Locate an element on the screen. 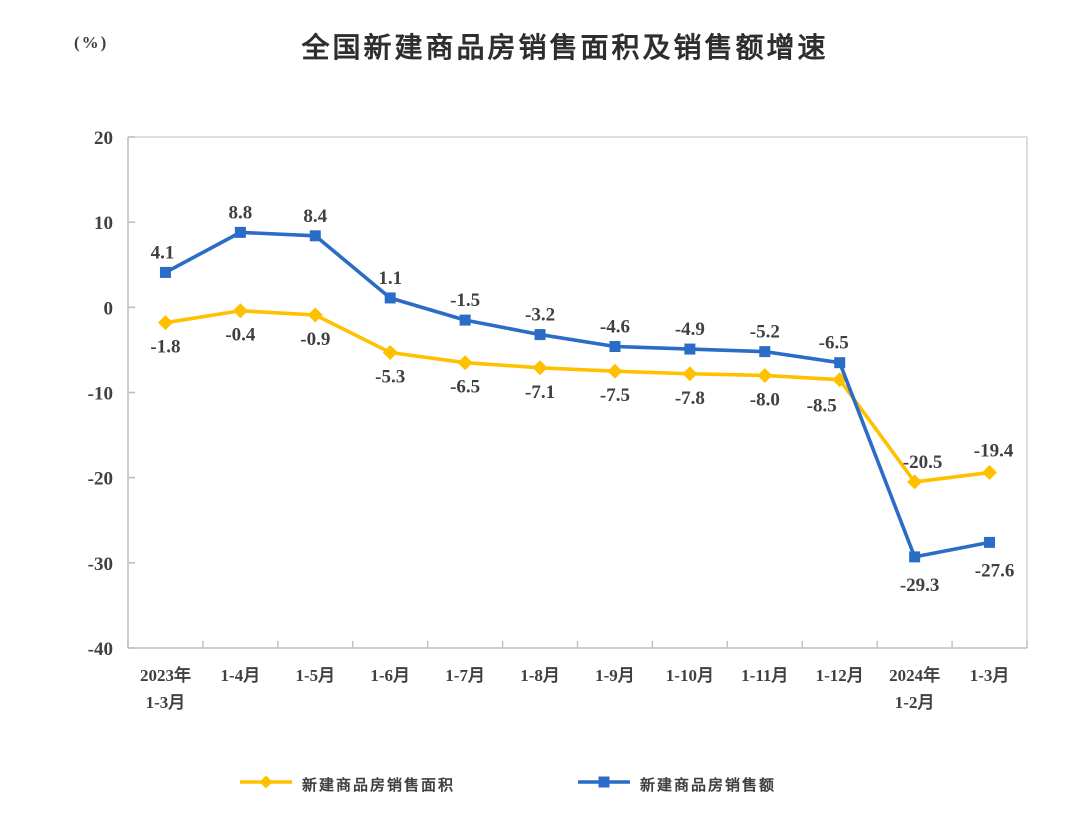 This screenshot has width=1080, height=822. data-label-1-5: -3.2 is located at coordinates (540, 315).